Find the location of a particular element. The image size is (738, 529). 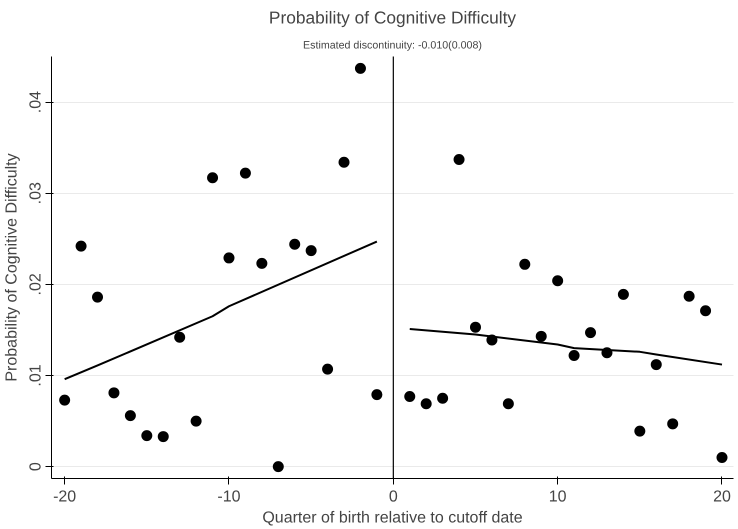

y-tick-label: .03 is located at coordinates (36, 193).